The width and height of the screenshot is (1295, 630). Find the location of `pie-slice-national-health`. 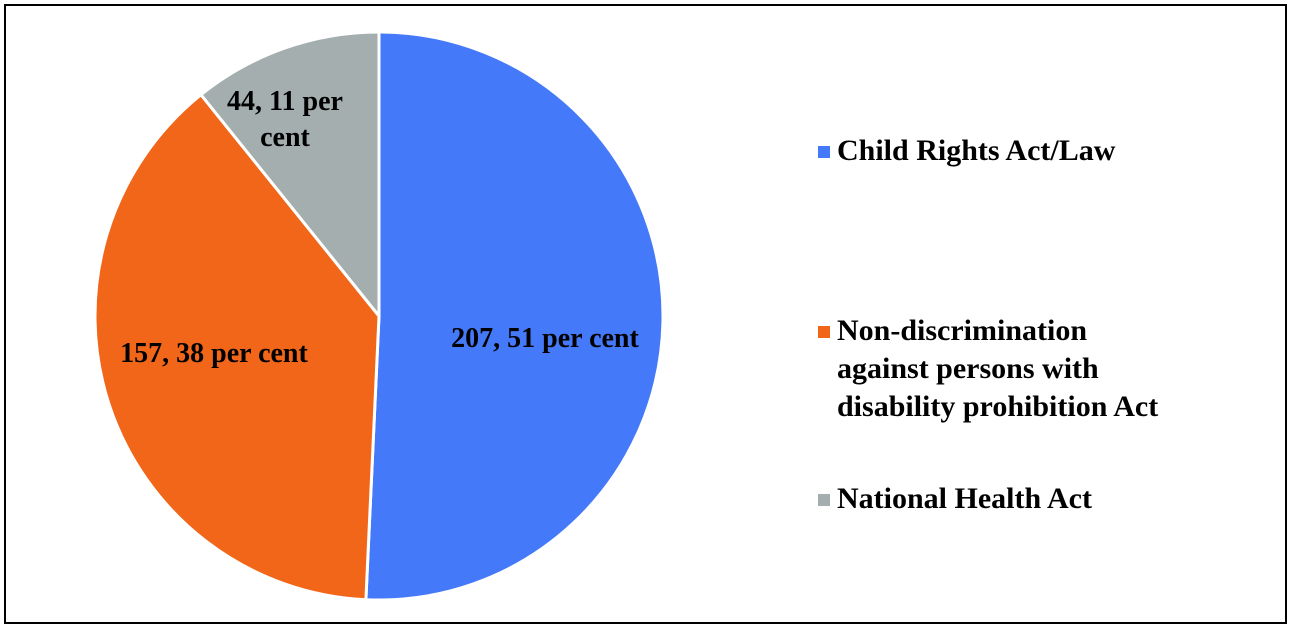

pie-slice-national-health is located at coordinates (290, 174).